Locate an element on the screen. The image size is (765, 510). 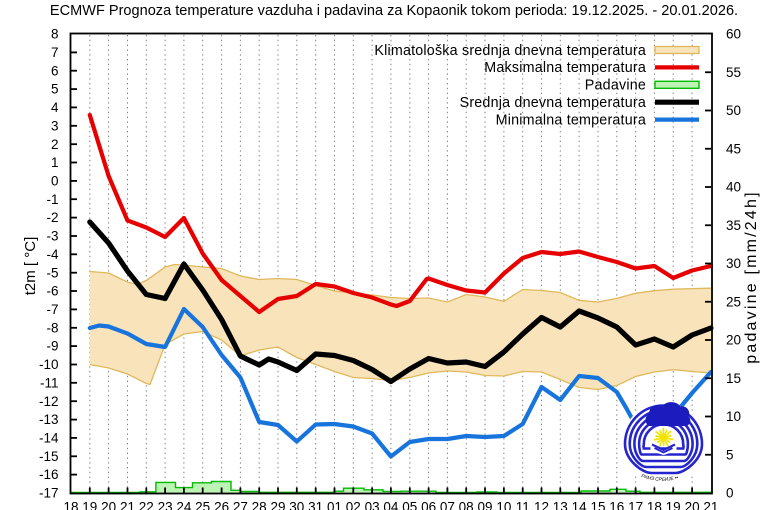
svg-text: -8 is located at coordinates (52, 327).